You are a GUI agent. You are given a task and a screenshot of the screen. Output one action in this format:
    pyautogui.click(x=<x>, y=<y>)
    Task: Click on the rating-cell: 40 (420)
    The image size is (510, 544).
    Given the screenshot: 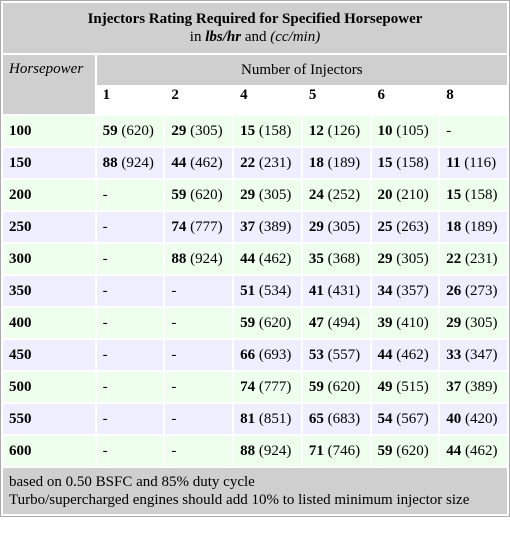 What is the action you would take?
    pyautogui.click(x=473, y=419)
    